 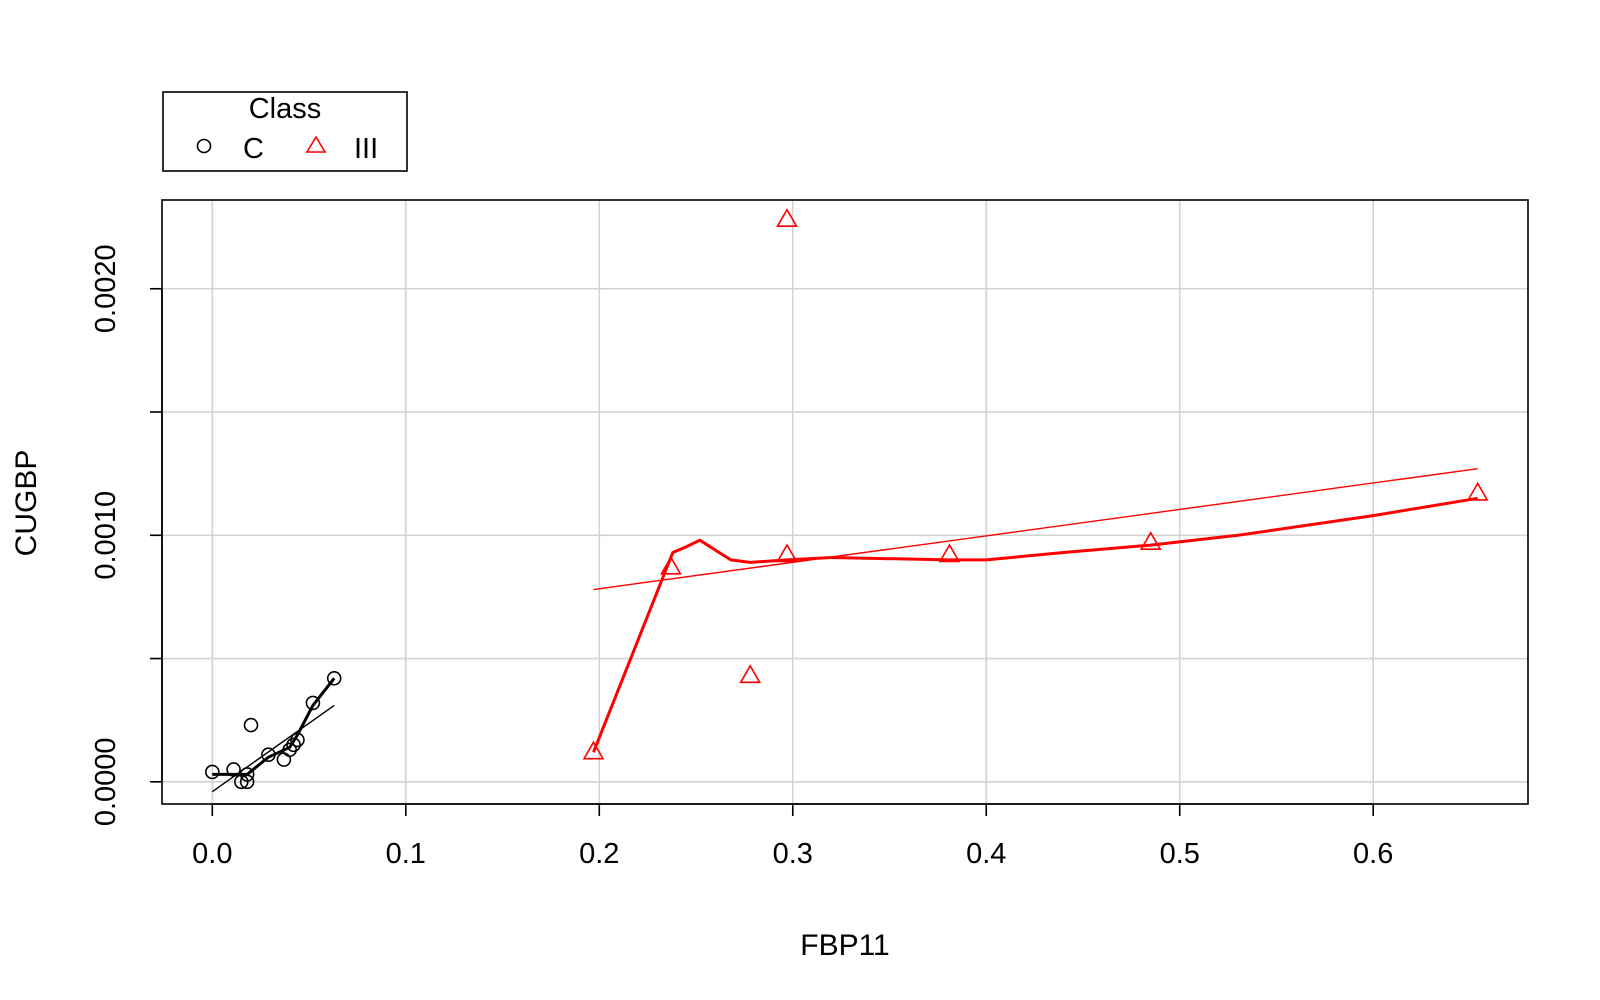 I want to click on y-tick-label: 0.0000, so click(x=106, y=781).